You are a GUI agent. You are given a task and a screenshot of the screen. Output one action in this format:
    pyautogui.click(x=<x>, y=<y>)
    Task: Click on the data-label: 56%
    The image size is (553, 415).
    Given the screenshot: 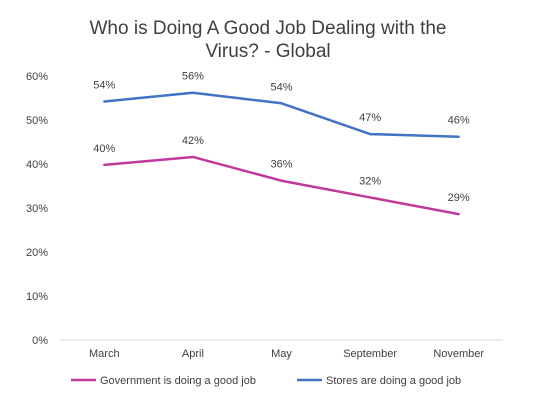 What is the action you would take?
    pyautogui.click(x=193, y=77)
    